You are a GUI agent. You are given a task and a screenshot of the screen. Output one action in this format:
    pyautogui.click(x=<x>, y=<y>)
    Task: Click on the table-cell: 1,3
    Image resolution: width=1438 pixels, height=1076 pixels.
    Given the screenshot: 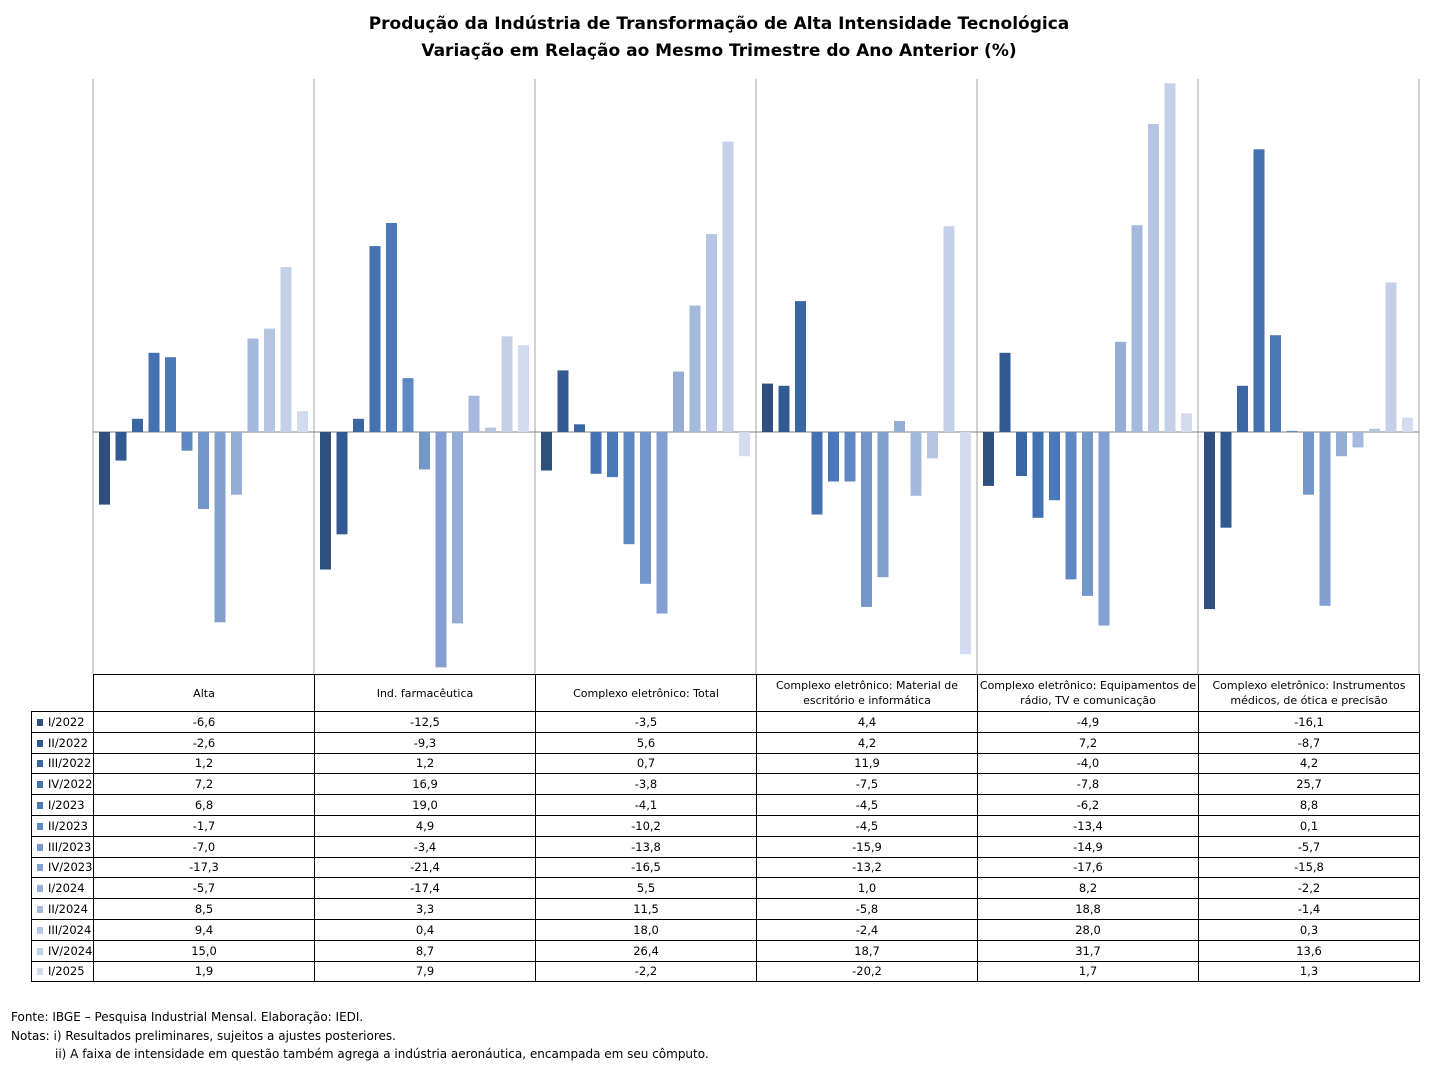 What is the action you would take?
    pyautogui.click(x=1309, y=971)
    